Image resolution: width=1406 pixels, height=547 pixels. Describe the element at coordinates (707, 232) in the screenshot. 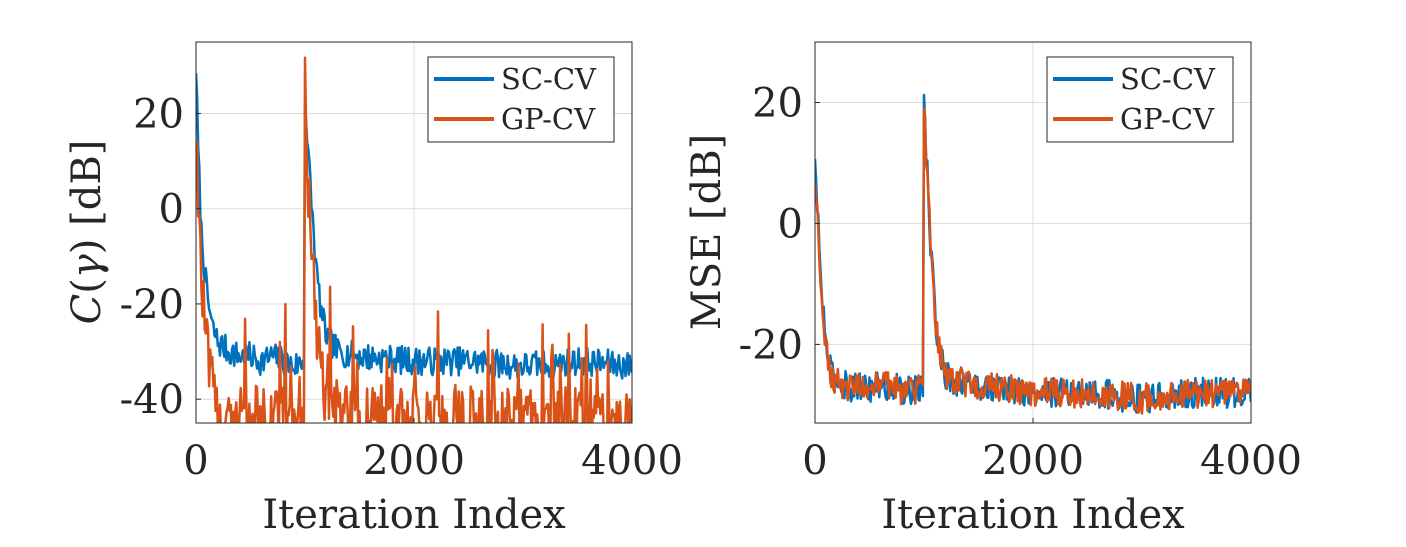

I see `y-axis-label: MSE [dB]` at that location.